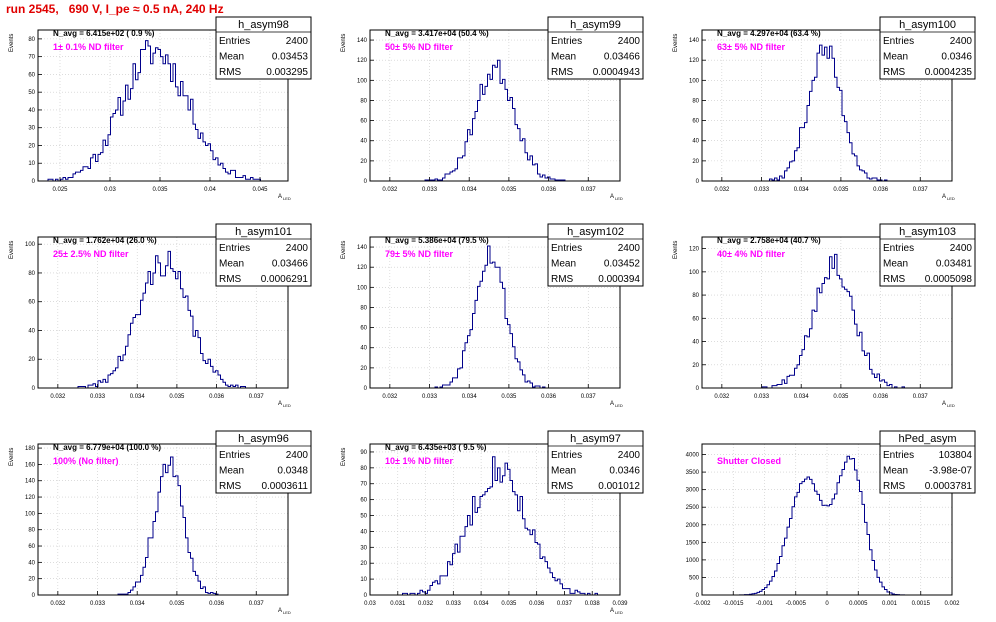 The image size is (996, 622). Describe the element at coordinates (595, 439) in the screenshot. I see `histogram-name: h_asym97` at that location.